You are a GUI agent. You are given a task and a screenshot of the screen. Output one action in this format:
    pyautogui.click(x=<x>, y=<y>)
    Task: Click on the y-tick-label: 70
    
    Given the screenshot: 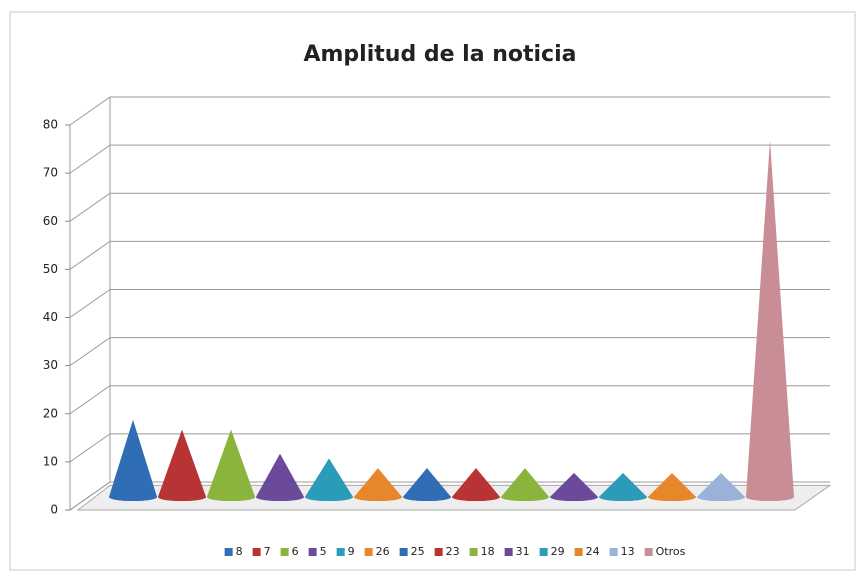 What is the action you would take?
    pyautogui.click(x=50, y=173)
    